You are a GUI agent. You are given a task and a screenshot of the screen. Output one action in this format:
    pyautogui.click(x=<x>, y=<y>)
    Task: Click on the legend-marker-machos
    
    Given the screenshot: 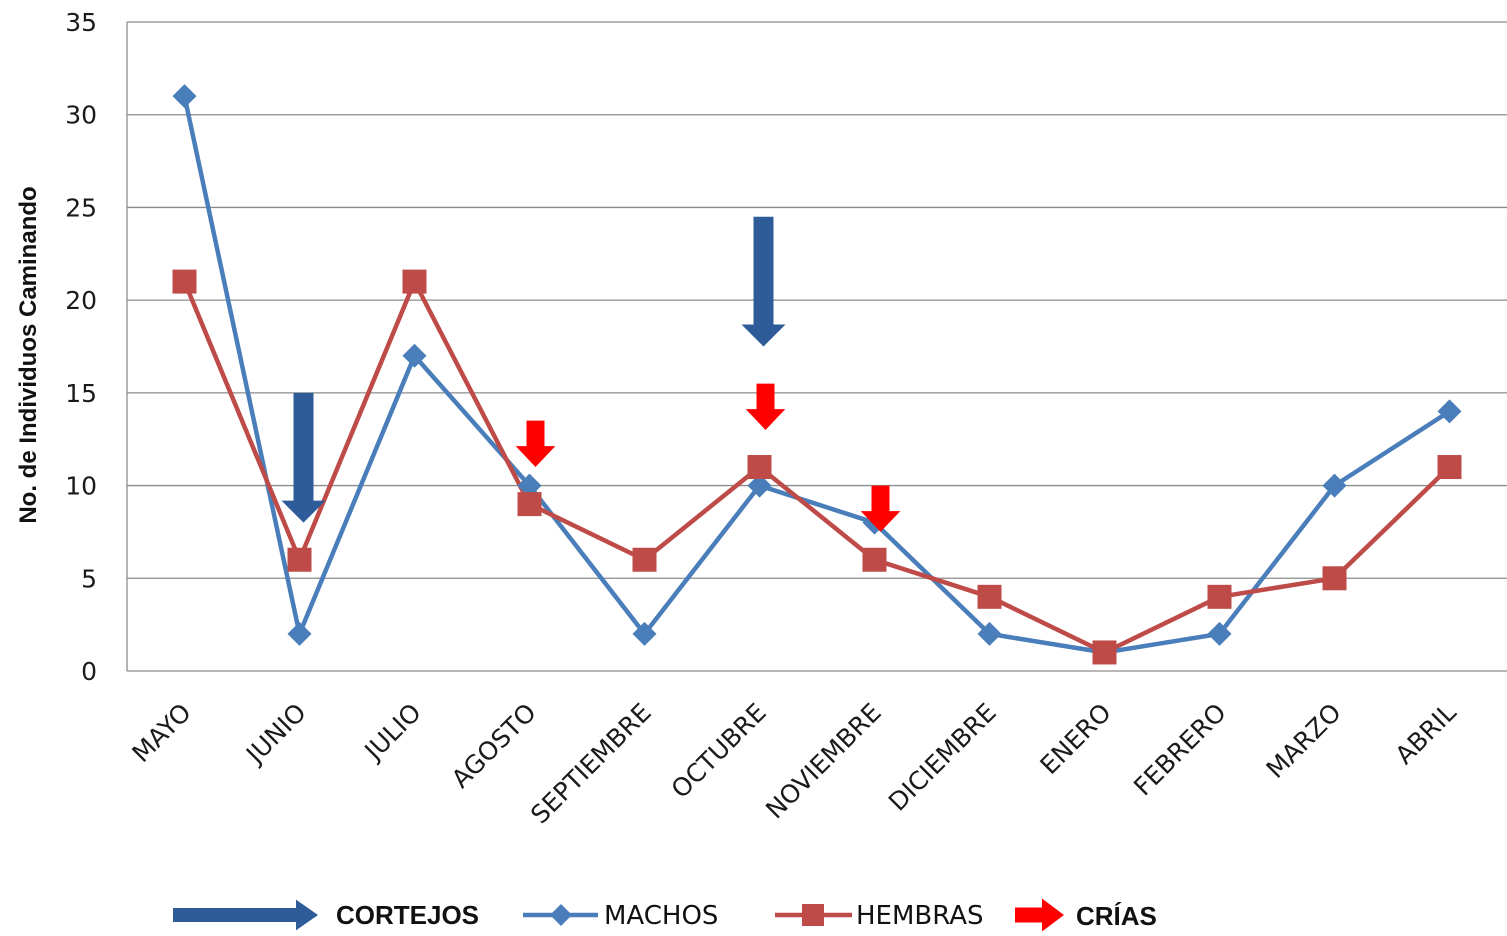 What is the action you would take?
    pyautogui.click(x=561, y=915)
    